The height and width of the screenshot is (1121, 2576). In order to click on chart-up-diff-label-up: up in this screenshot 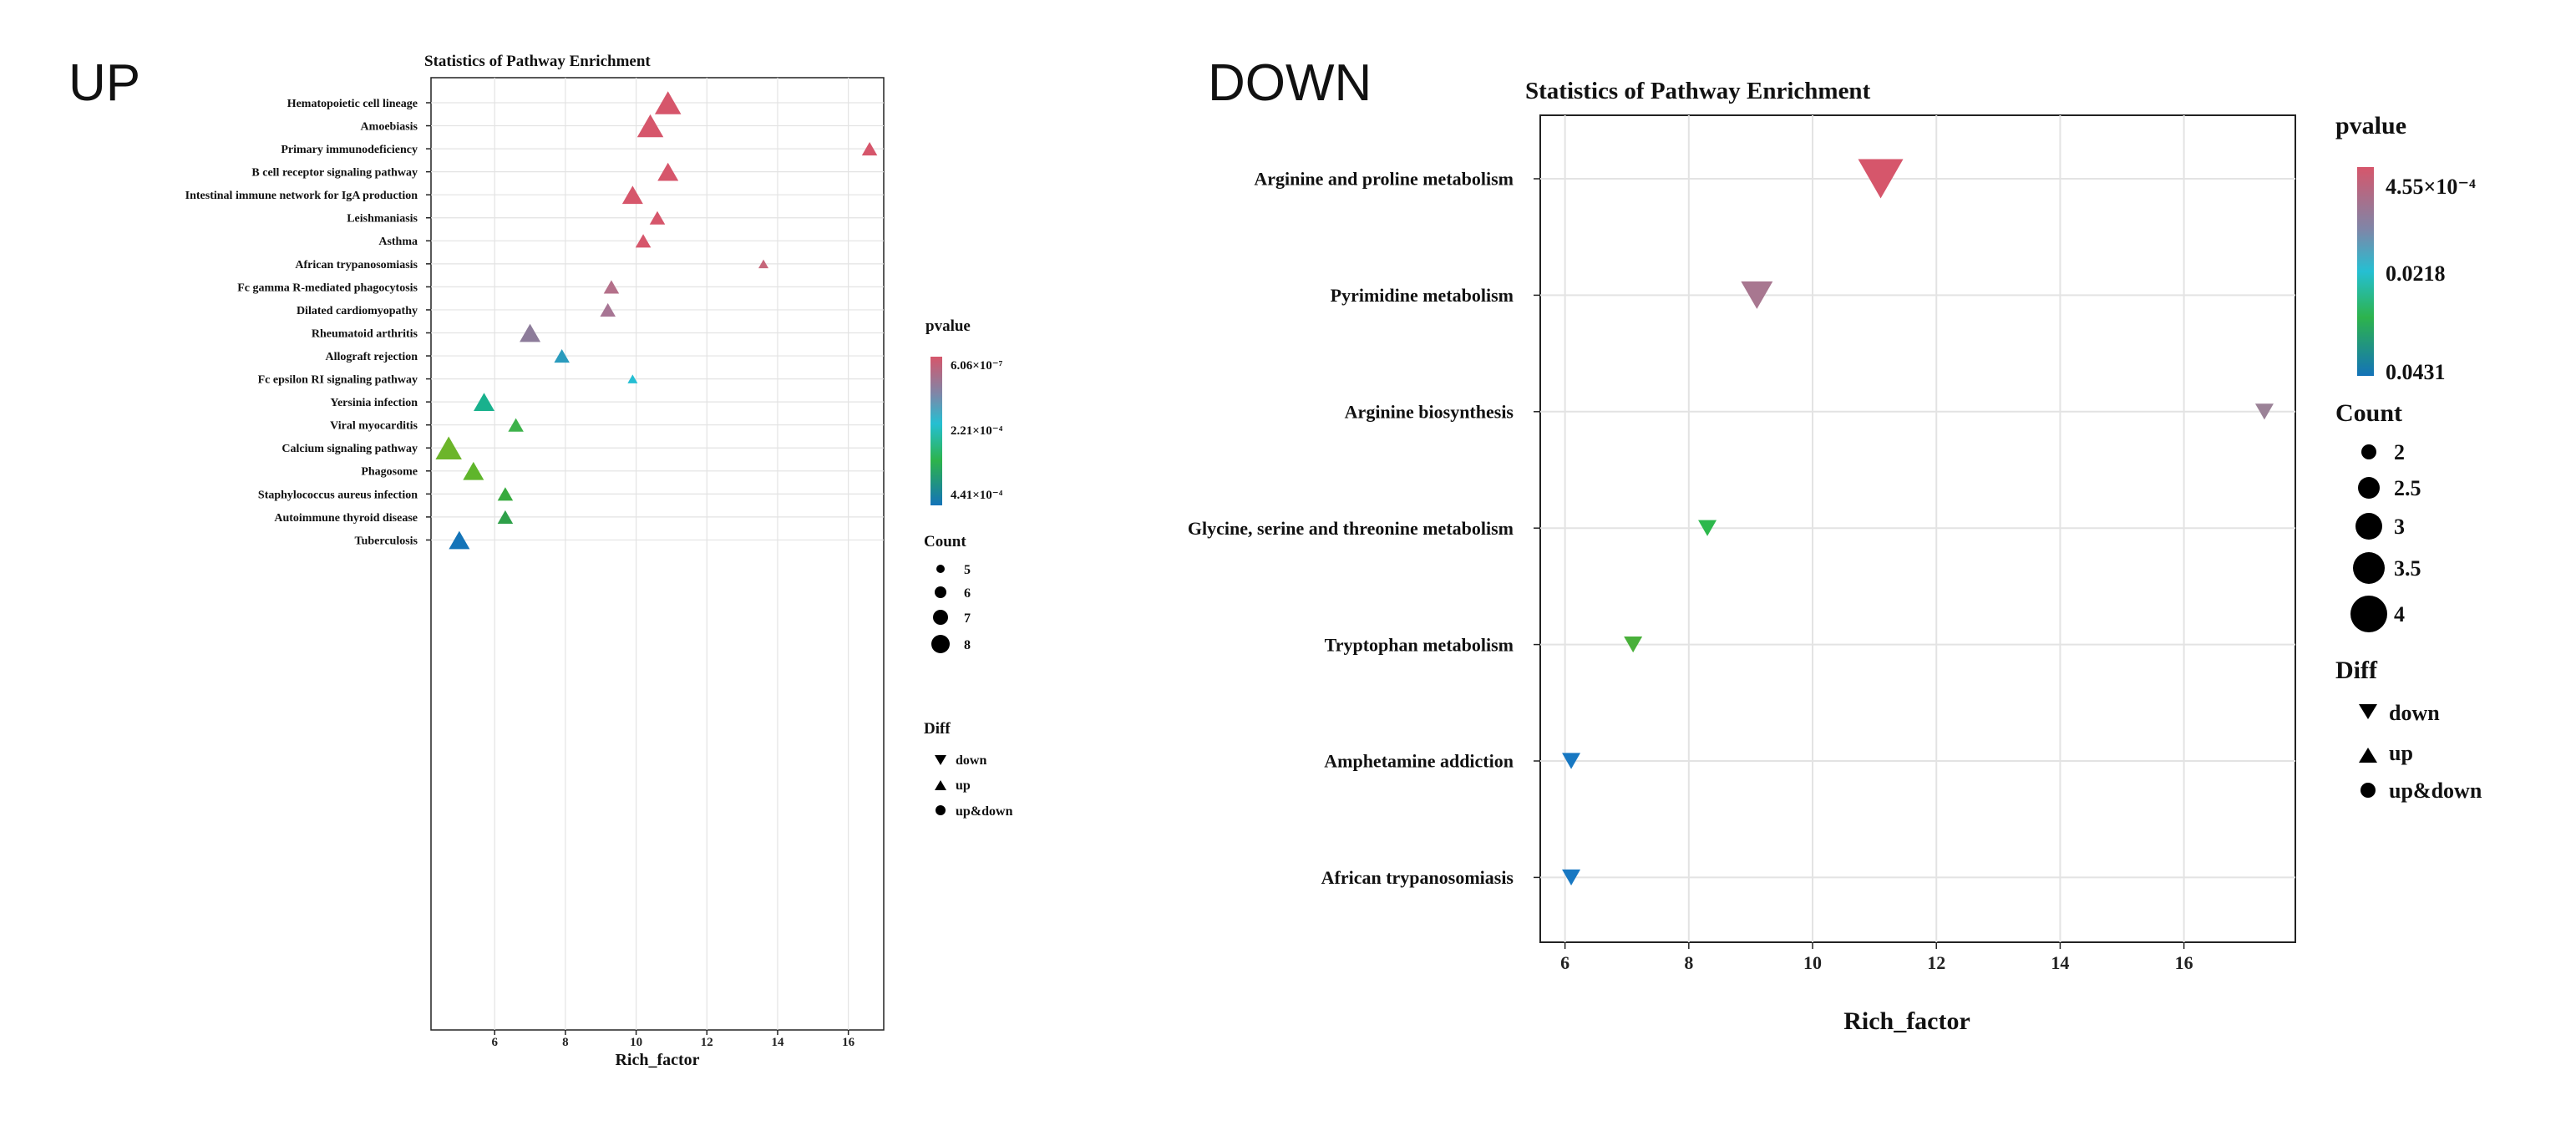, I will do `click(963, 786)`.